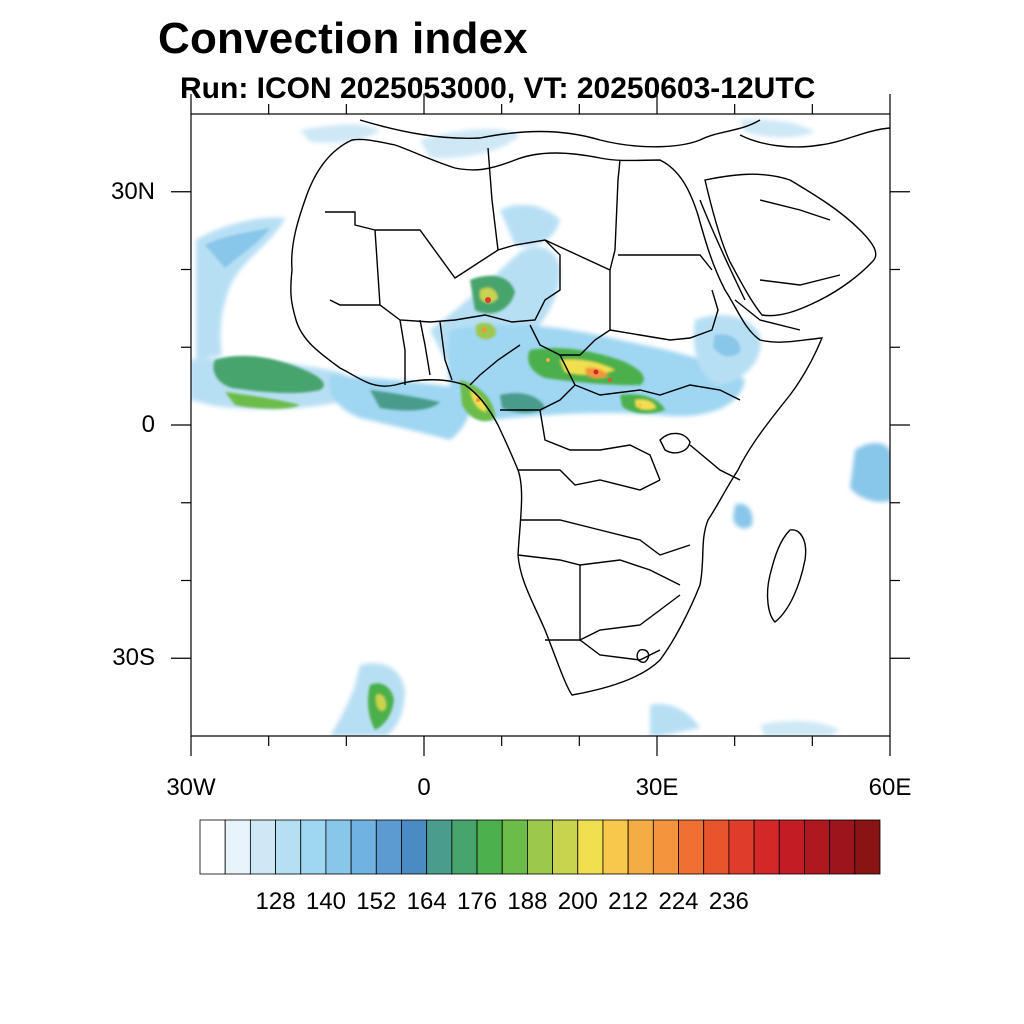  I want to click on colorbar, so click(540, 847).